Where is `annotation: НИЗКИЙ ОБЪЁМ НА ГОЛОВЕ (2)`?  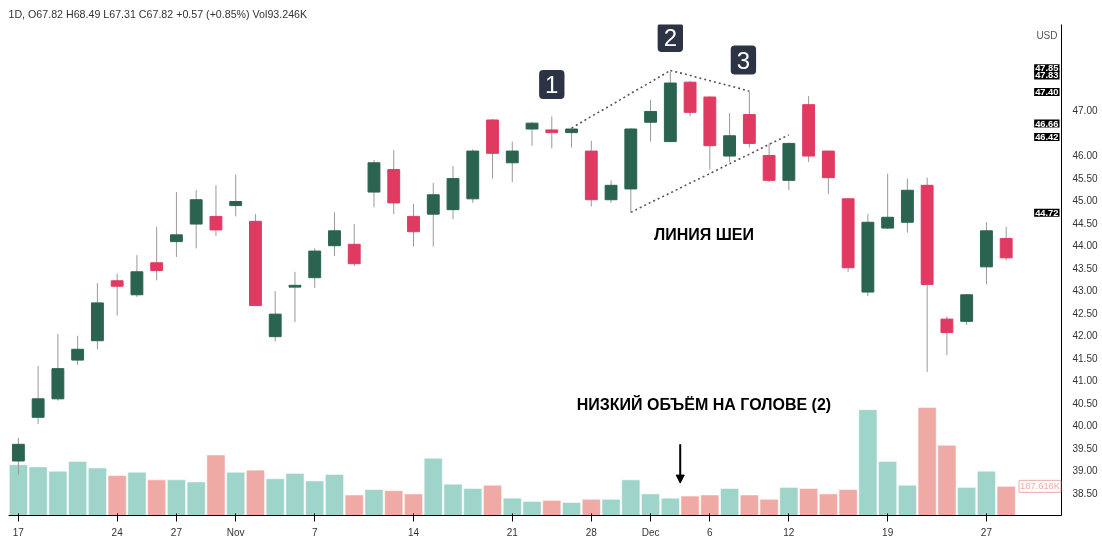
annotation: НИЗКИЙ ОБЪЁМ НА ГОЛОВЕ (2) is located at coordinates (704, 403).